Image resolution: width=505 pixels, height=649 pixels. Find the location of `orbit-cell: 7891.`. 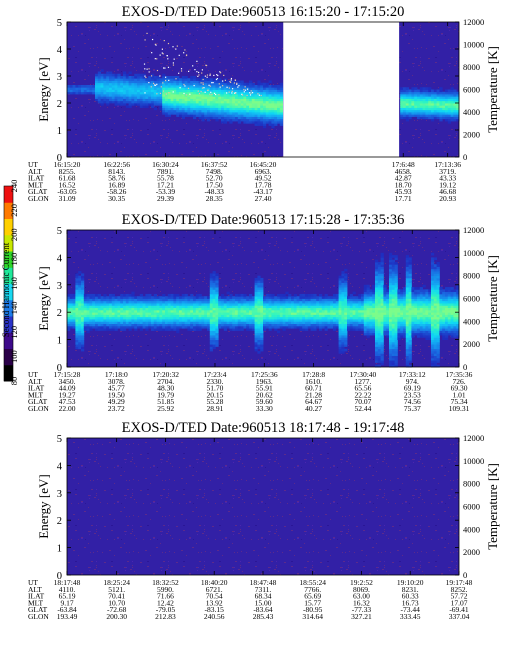

orbit-cell: 7891. is located at coordinates (165, 171).